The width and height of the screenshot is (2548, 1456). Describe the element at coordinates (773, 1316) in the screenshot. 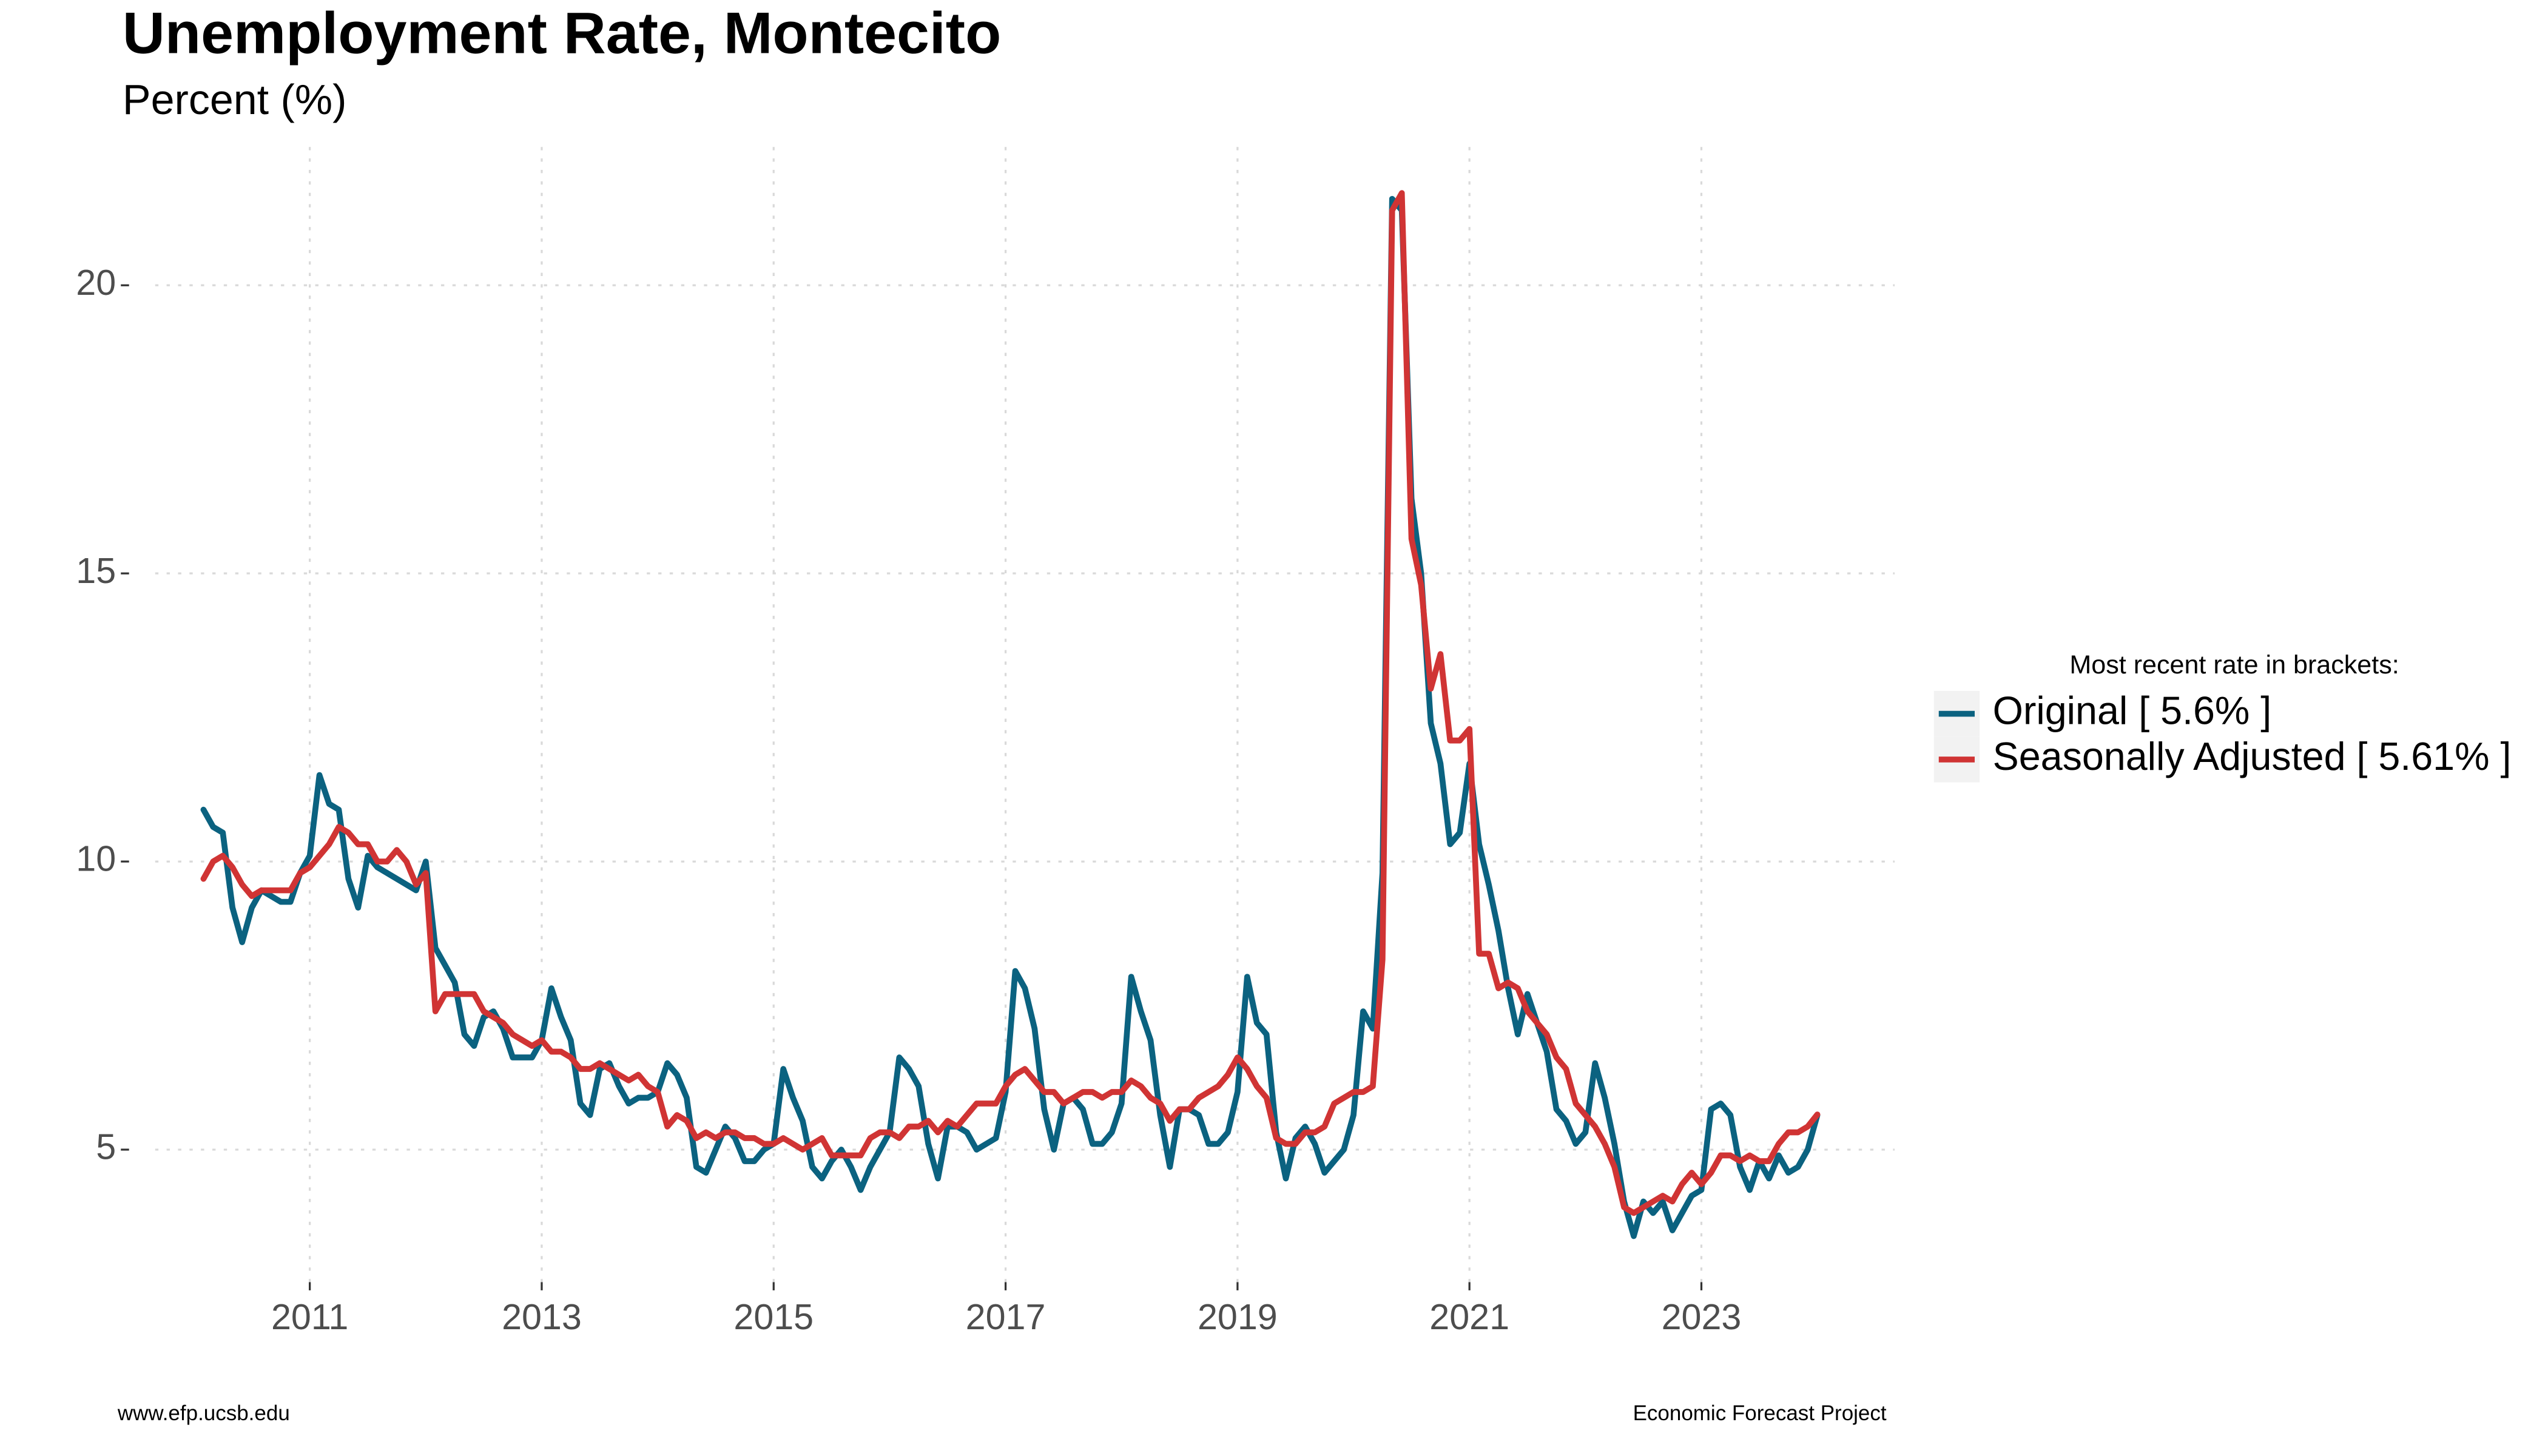

I see `x-tick-label: 2015` at that location.